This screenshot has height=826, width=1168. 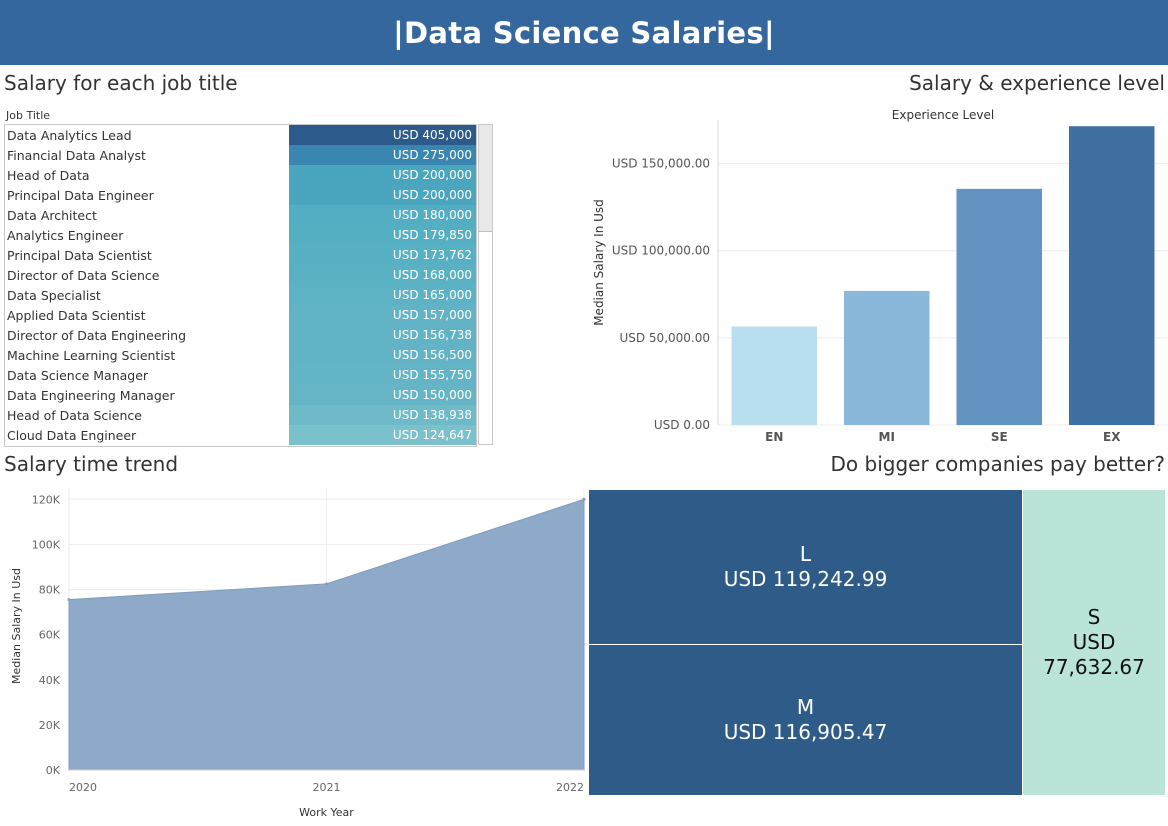 What do you see at coordinates (240, 175) in the screenshot?
I see `table-row: Head of Data USD 200,000` at bounding box center [240, 175].